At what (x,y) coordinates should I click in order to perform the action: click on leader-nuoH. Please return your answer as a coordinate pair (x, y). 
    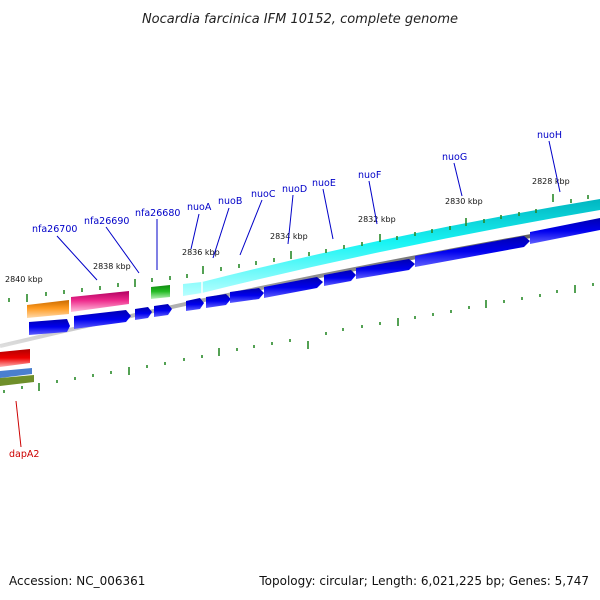
    Looking at the image, I should click on (554, 166).